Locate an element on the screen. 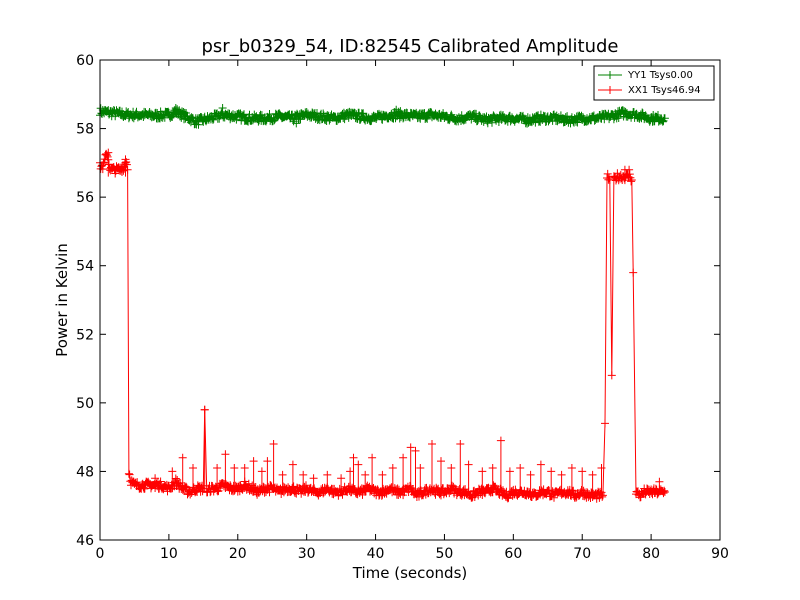 The height and width of the screenshot is (600, 800). y-tick-label-54: 54 is located at coordinates (85, 267).